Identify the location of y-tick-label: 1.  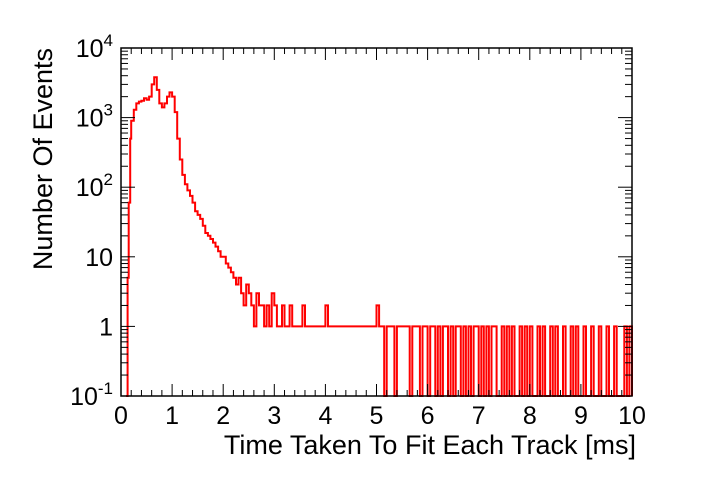
(106, 327).